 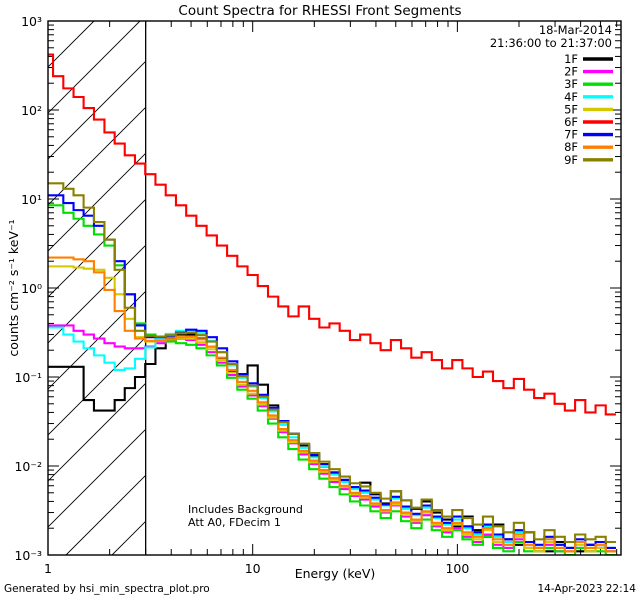 What do you see at coordinates (571, 84) in the screenshot?
I see `legend-label-3f: 3F` at bounding box center [571, 84].